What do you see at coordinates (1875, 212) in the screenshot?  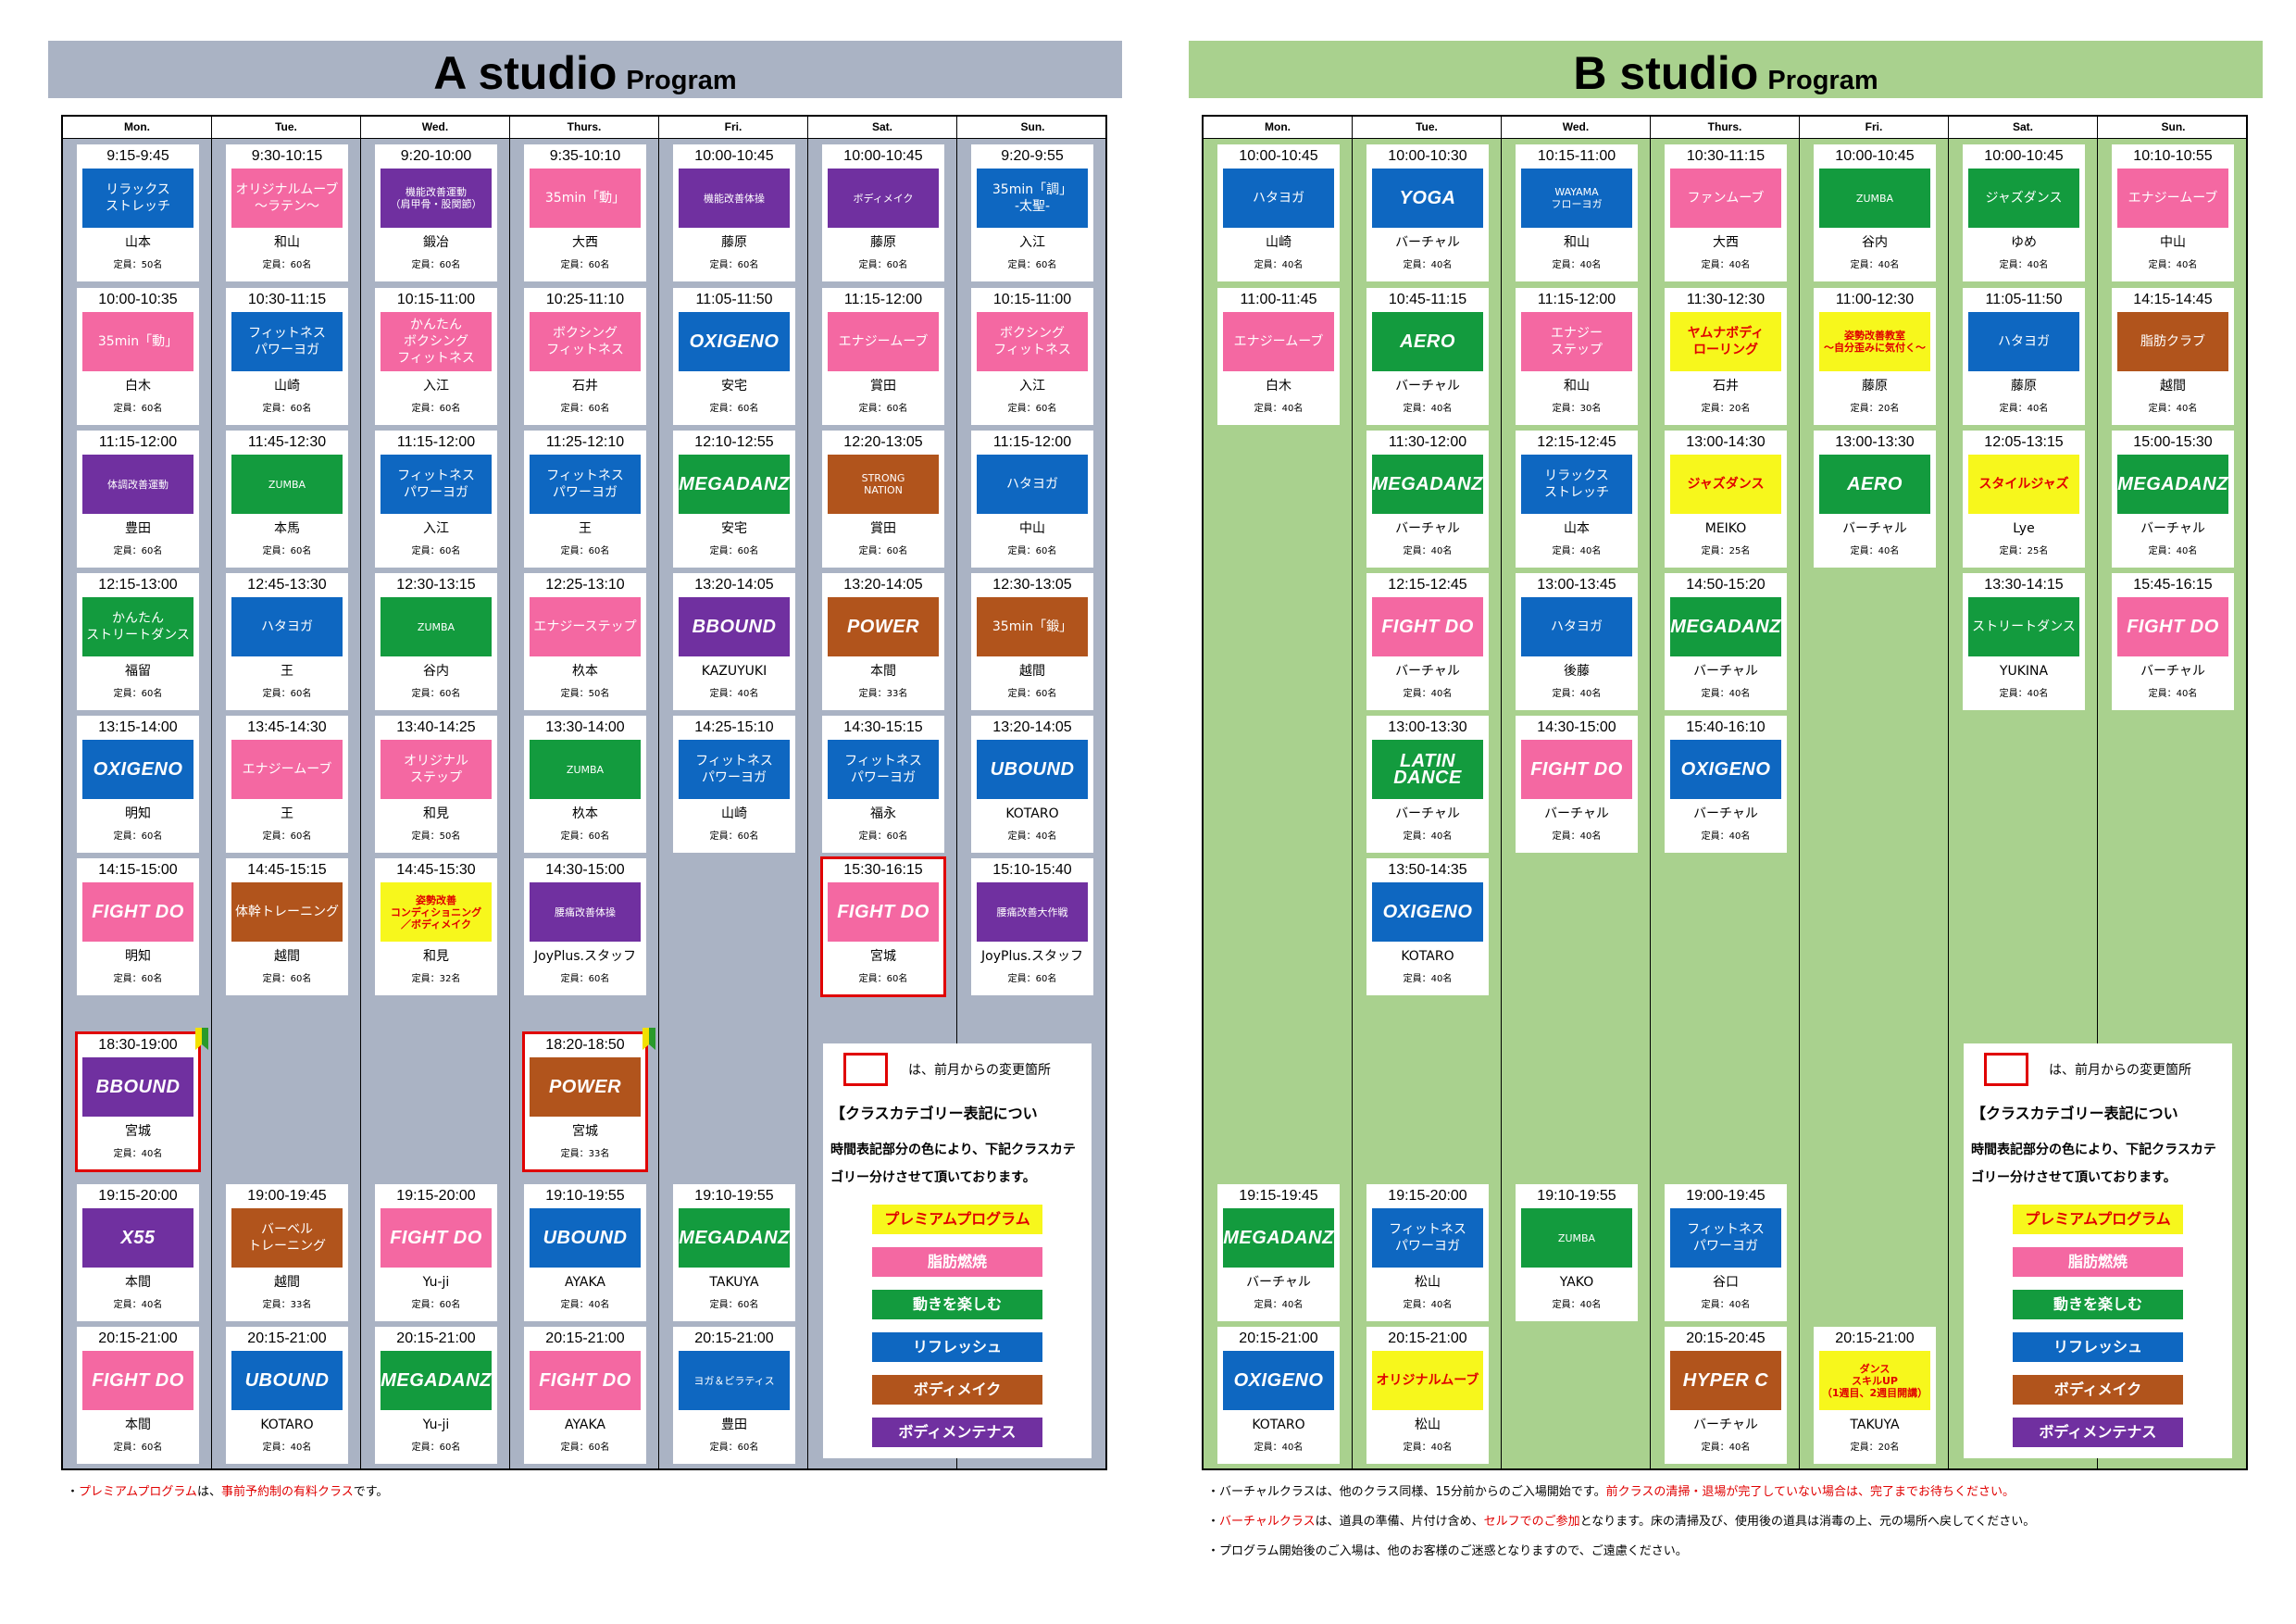 I see `class-card: 10:00-10:45 ZUMBA 谷内 定員：40名` at bounding box center [1875, 212].